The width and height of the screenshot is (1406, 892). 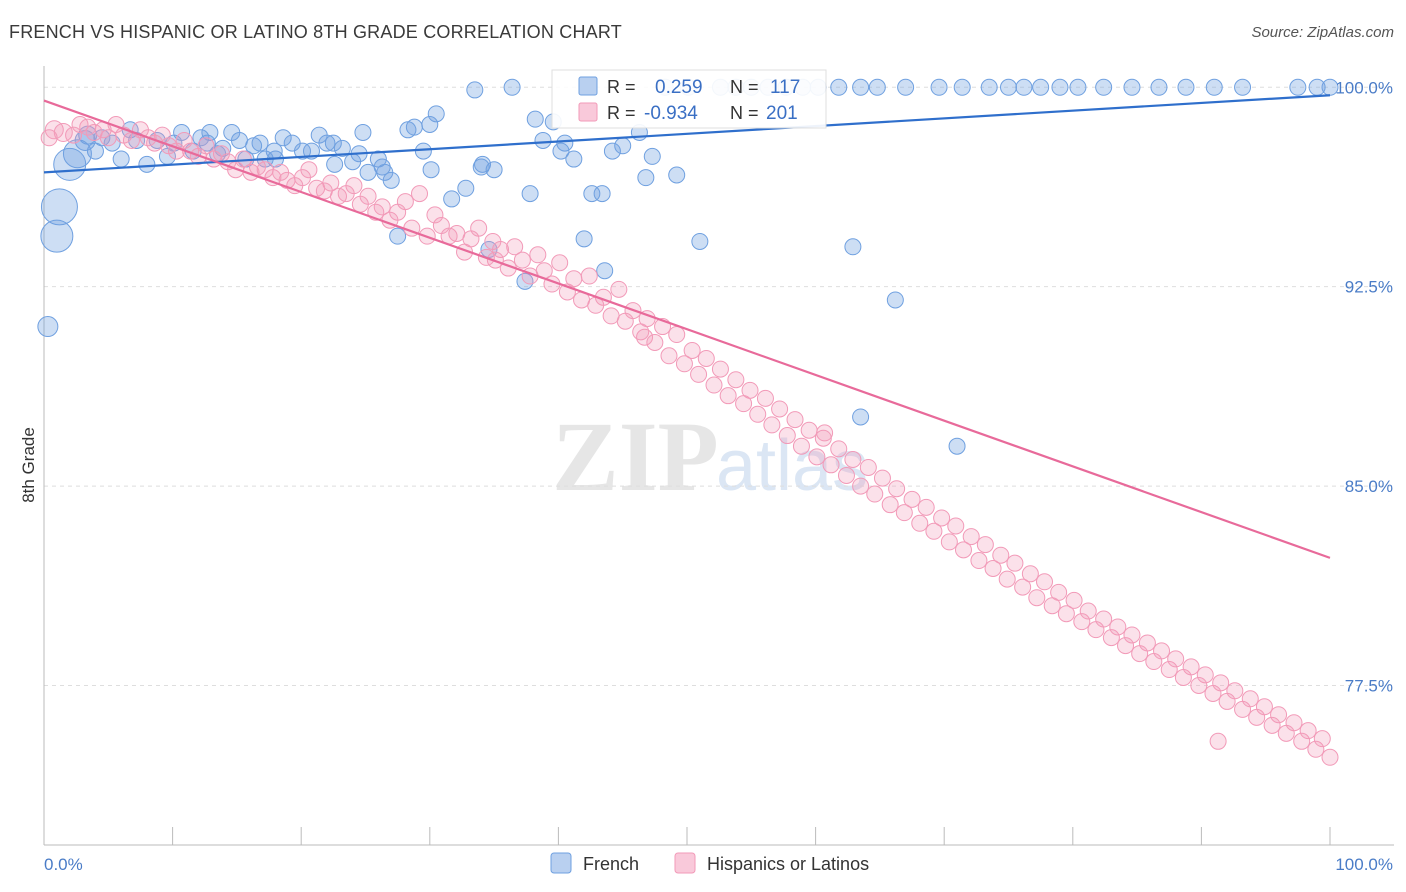 I want to click on y-tick-labels: 100.0% 92.5% 85.0% 77.5%, so click(x=1364, y=386).